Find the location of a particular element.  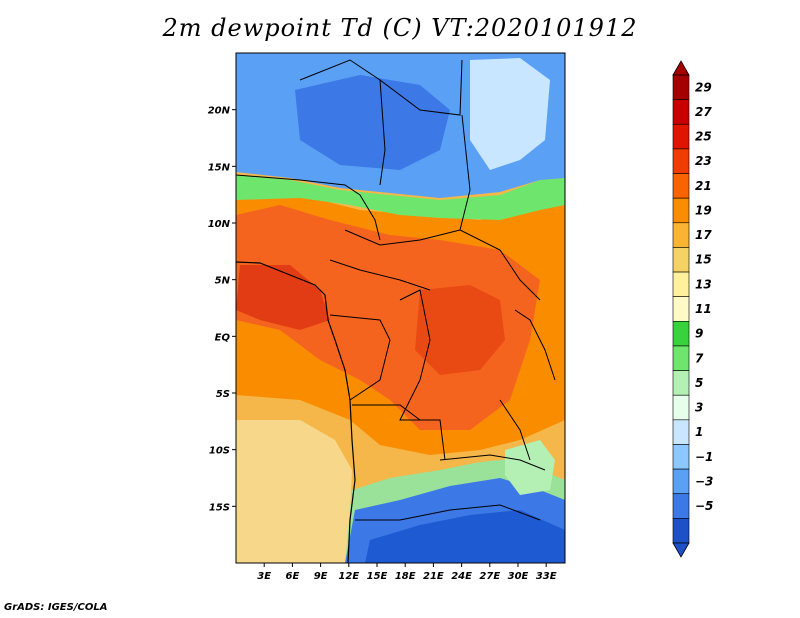

lon-tick-label: 33E is located at coordinates (546, 576).